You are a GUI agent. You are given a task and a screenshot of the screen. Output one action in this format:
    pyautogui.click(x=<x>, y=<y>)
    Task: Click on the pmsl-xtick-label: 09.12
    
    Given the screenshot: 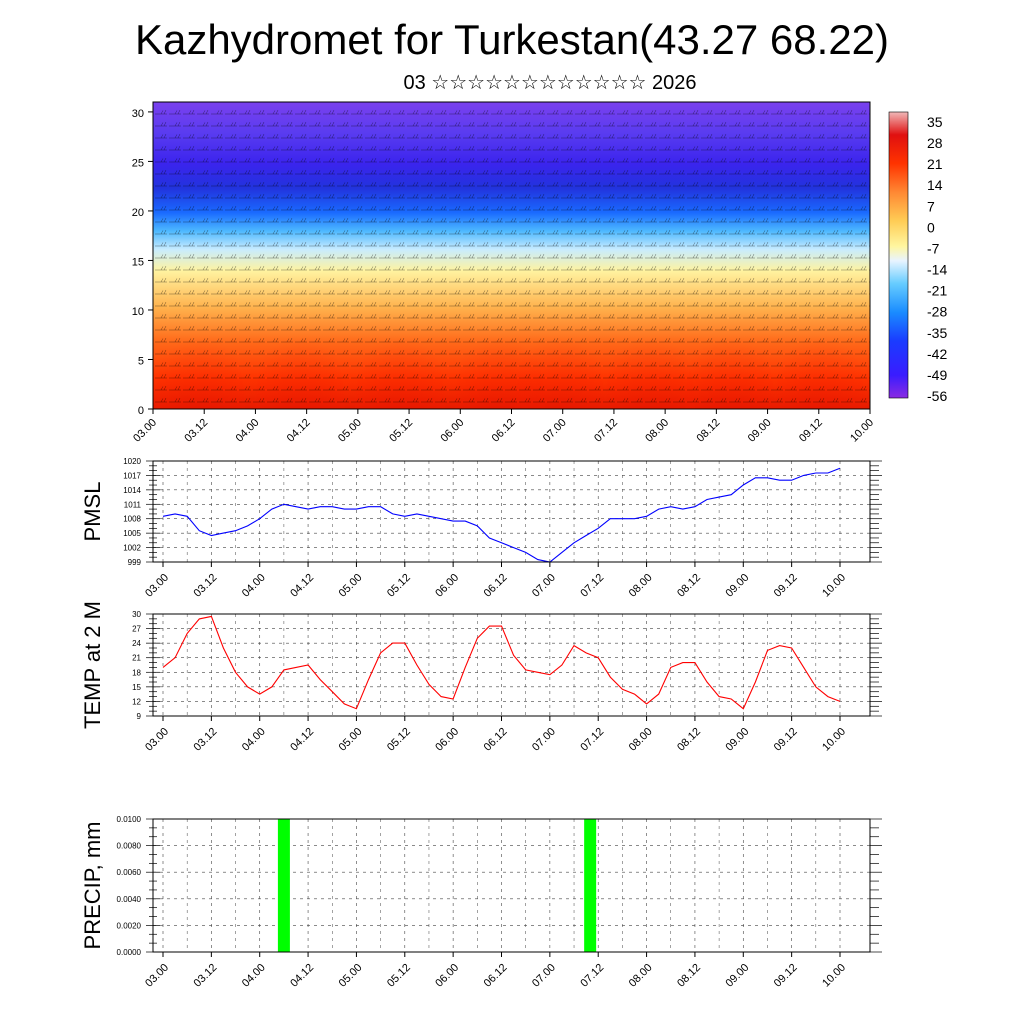 What is the action you would take?
    pyautogui.click(x=786, y=586)
    